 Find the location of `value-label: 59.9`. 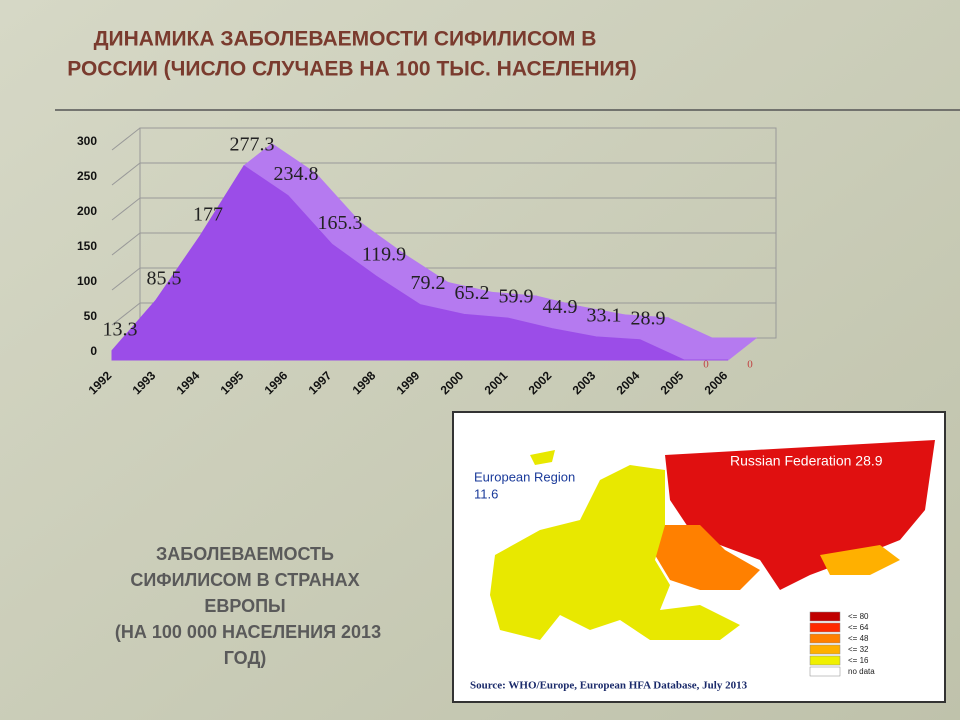

value-label: 59.9 is located at coordinates (516, 297).